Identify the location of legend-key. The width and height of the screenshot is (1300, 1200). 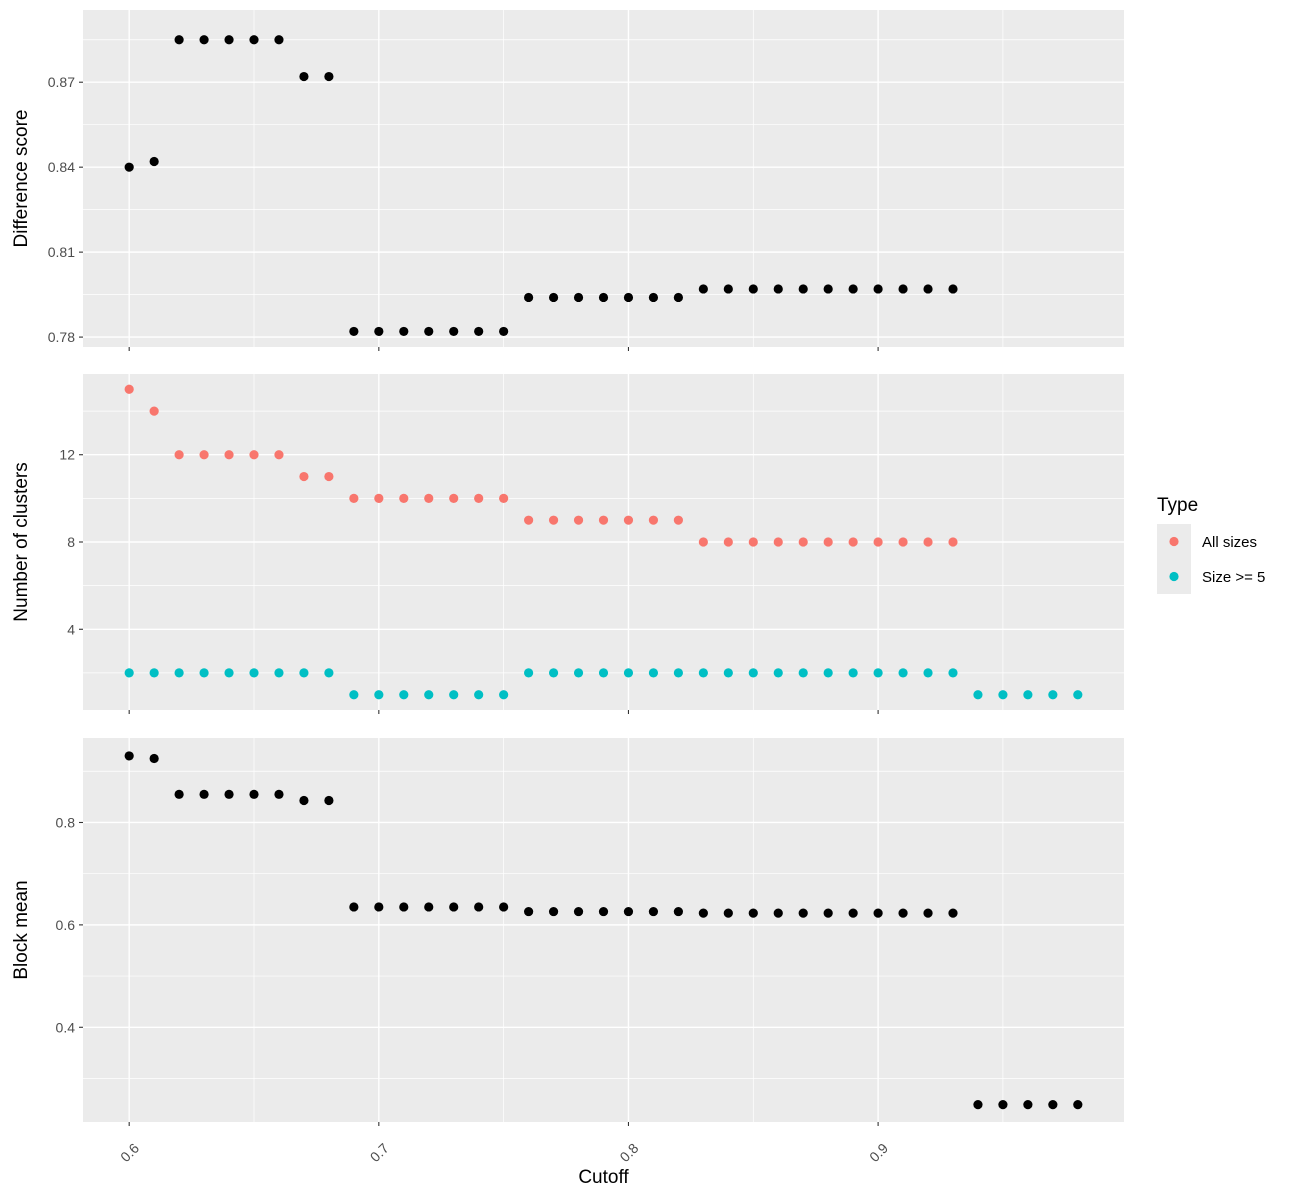
(1174, 576).